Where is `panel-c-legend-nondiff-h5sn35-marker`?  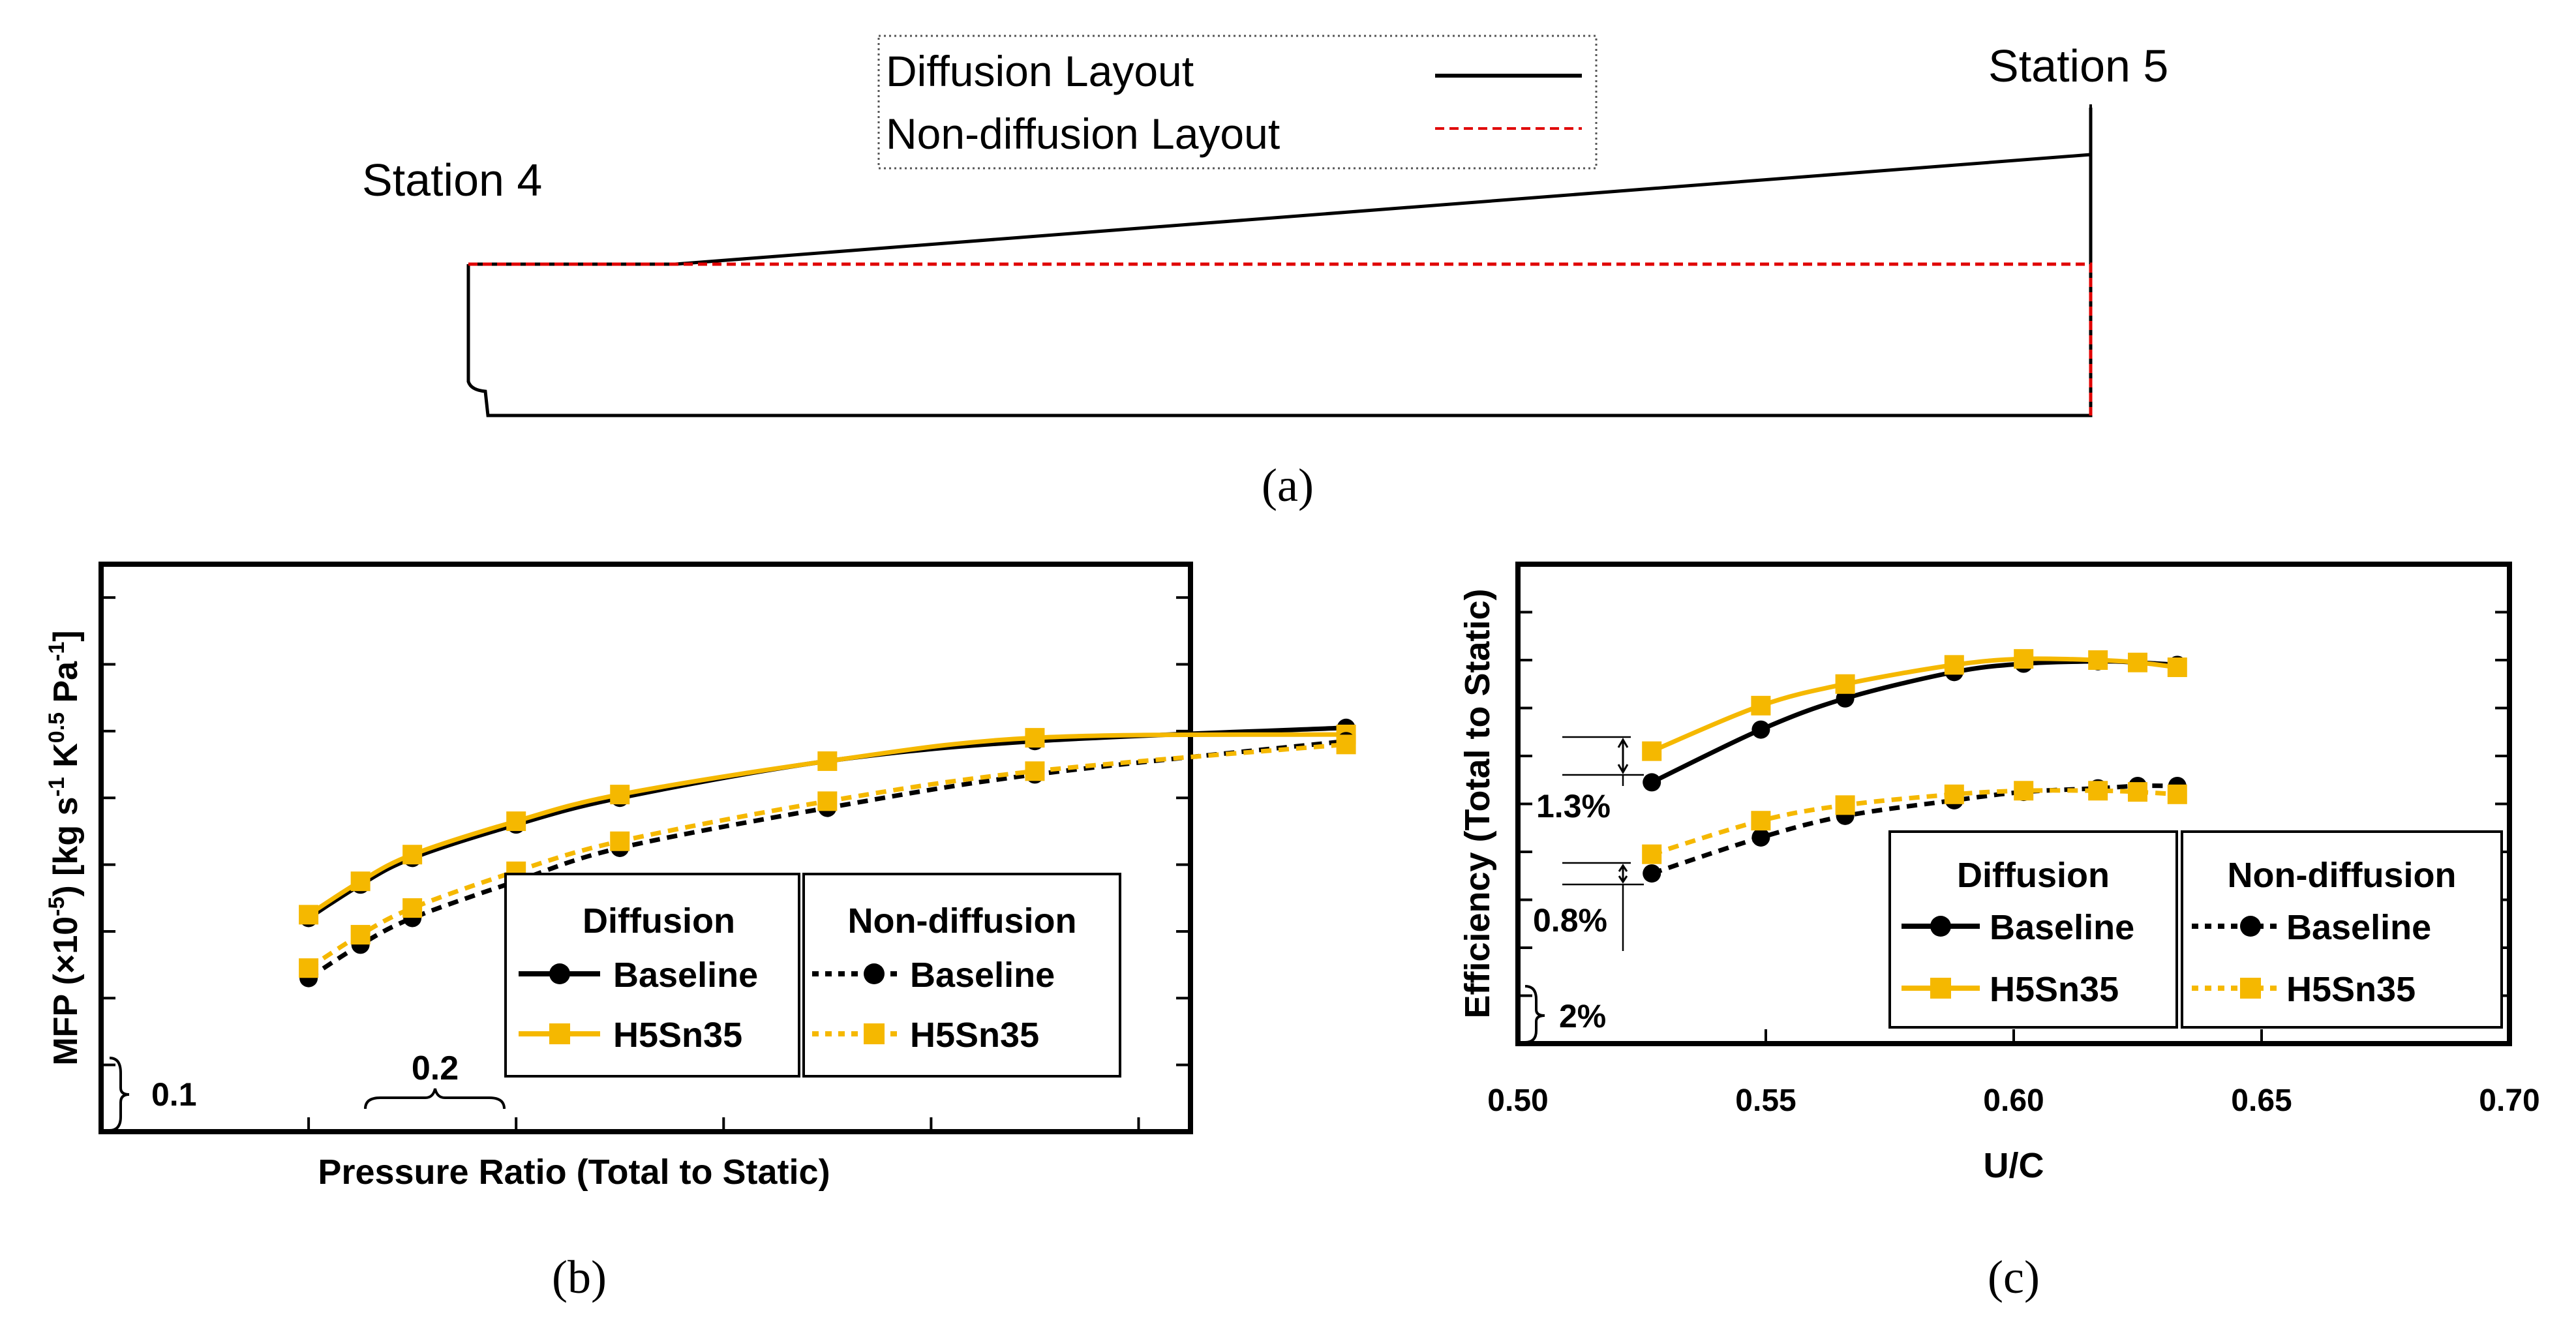 panel-c-legend-nondiff-h5sn35-marker is located at coordinates (2251, 989).